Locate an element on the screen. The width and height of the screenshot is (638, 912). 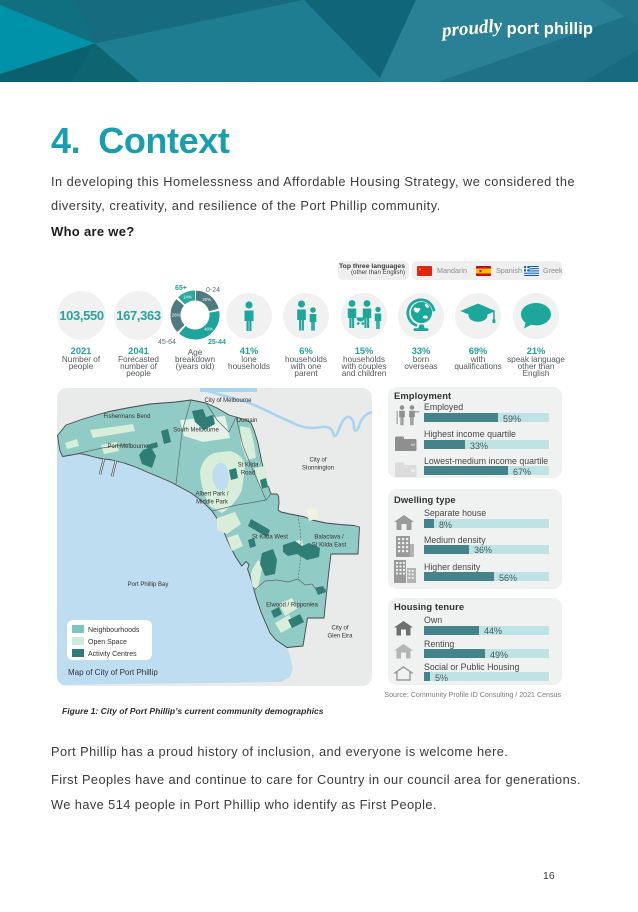
svg-text: Albert Park / is located at coordinates (211, 495).